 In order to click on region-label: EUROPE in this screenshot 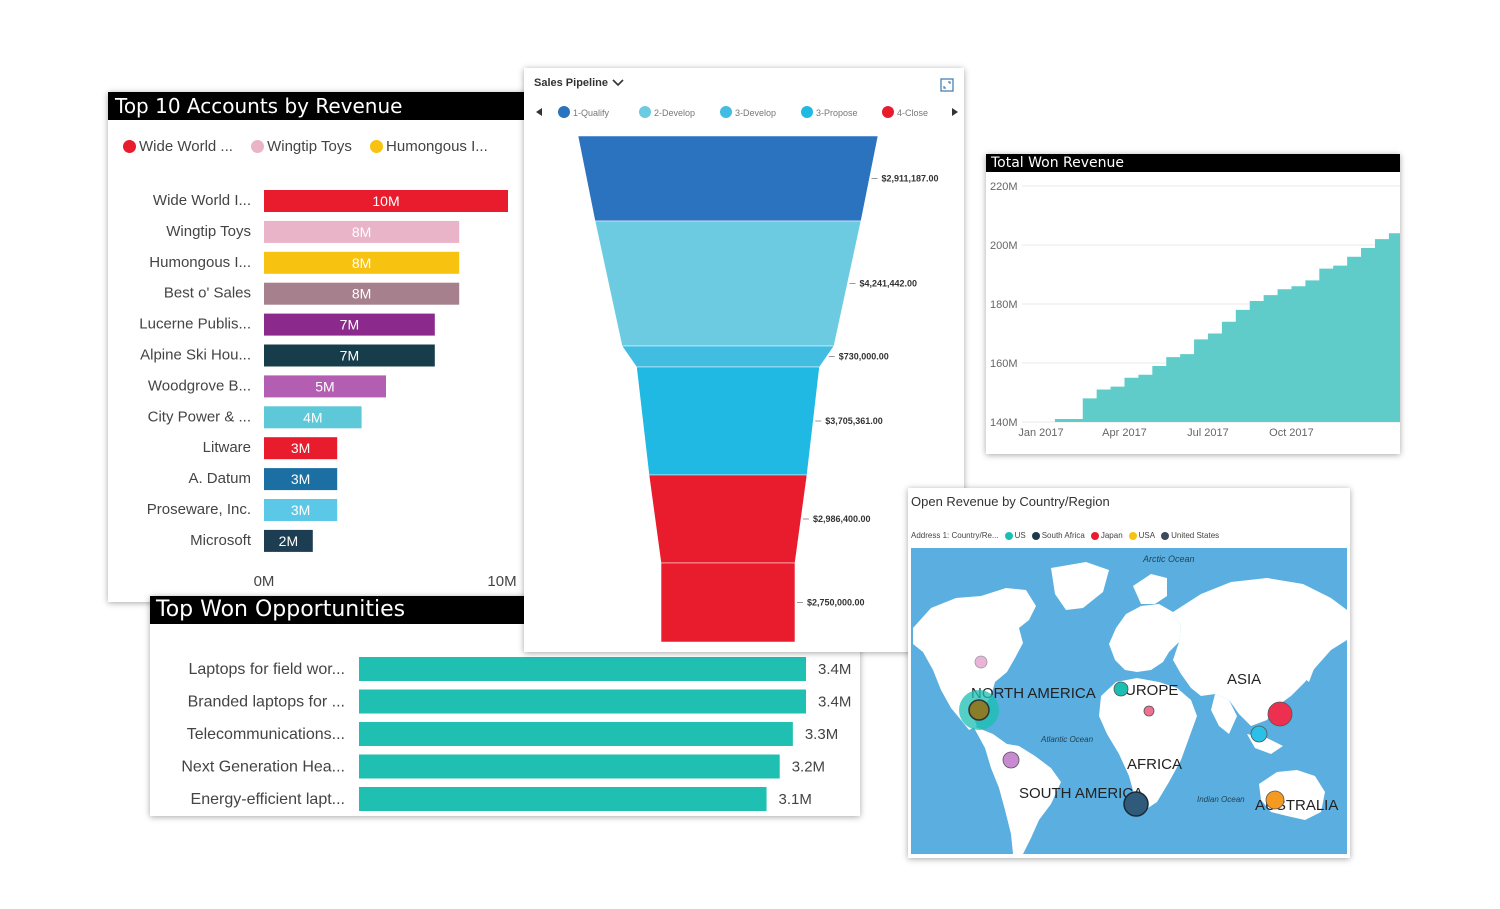, I will do `click(1146, 690)`.